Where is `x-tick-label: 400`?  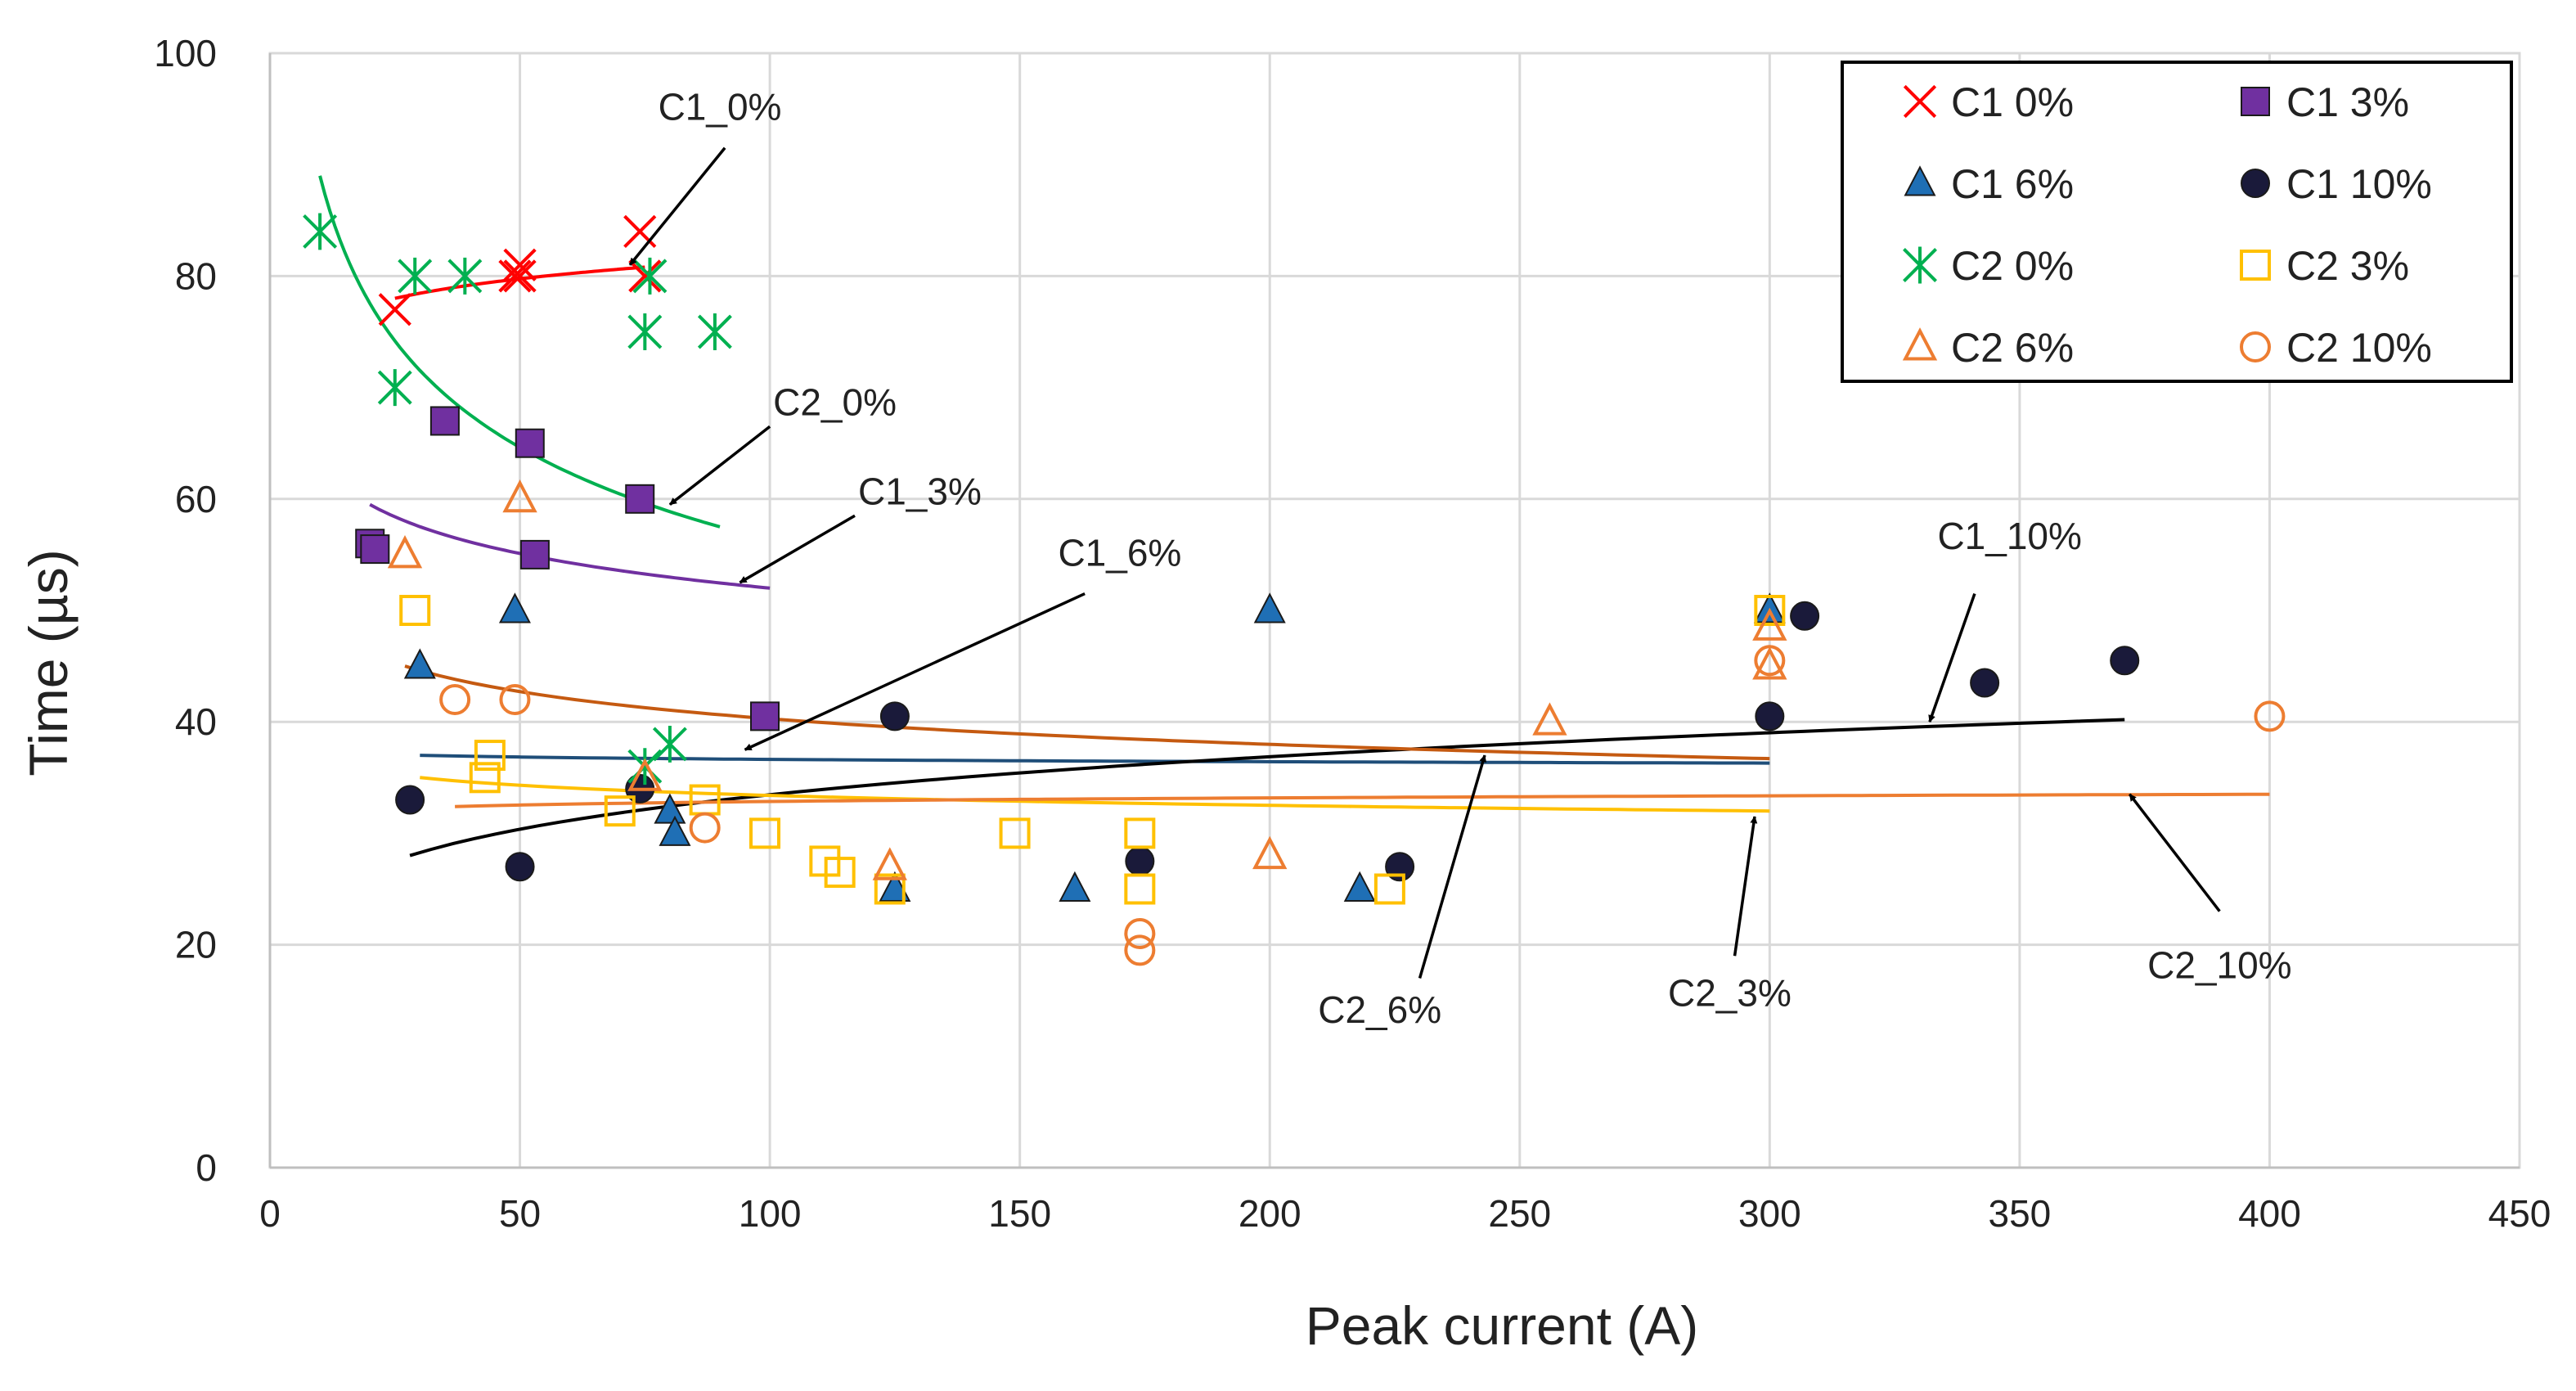 x-tick-label: 400 is located at coordinates (2269, 1214).